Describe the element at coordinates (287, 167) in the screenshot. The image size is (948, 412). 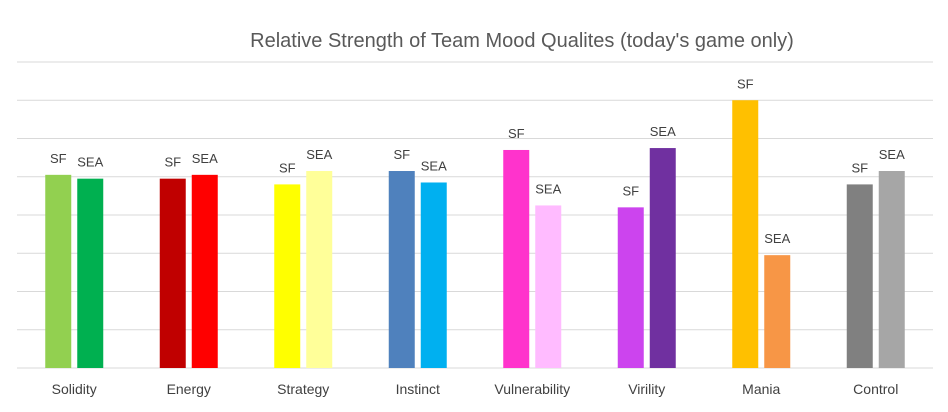
I see `bar-label-strategy-sf: SF` at that location.